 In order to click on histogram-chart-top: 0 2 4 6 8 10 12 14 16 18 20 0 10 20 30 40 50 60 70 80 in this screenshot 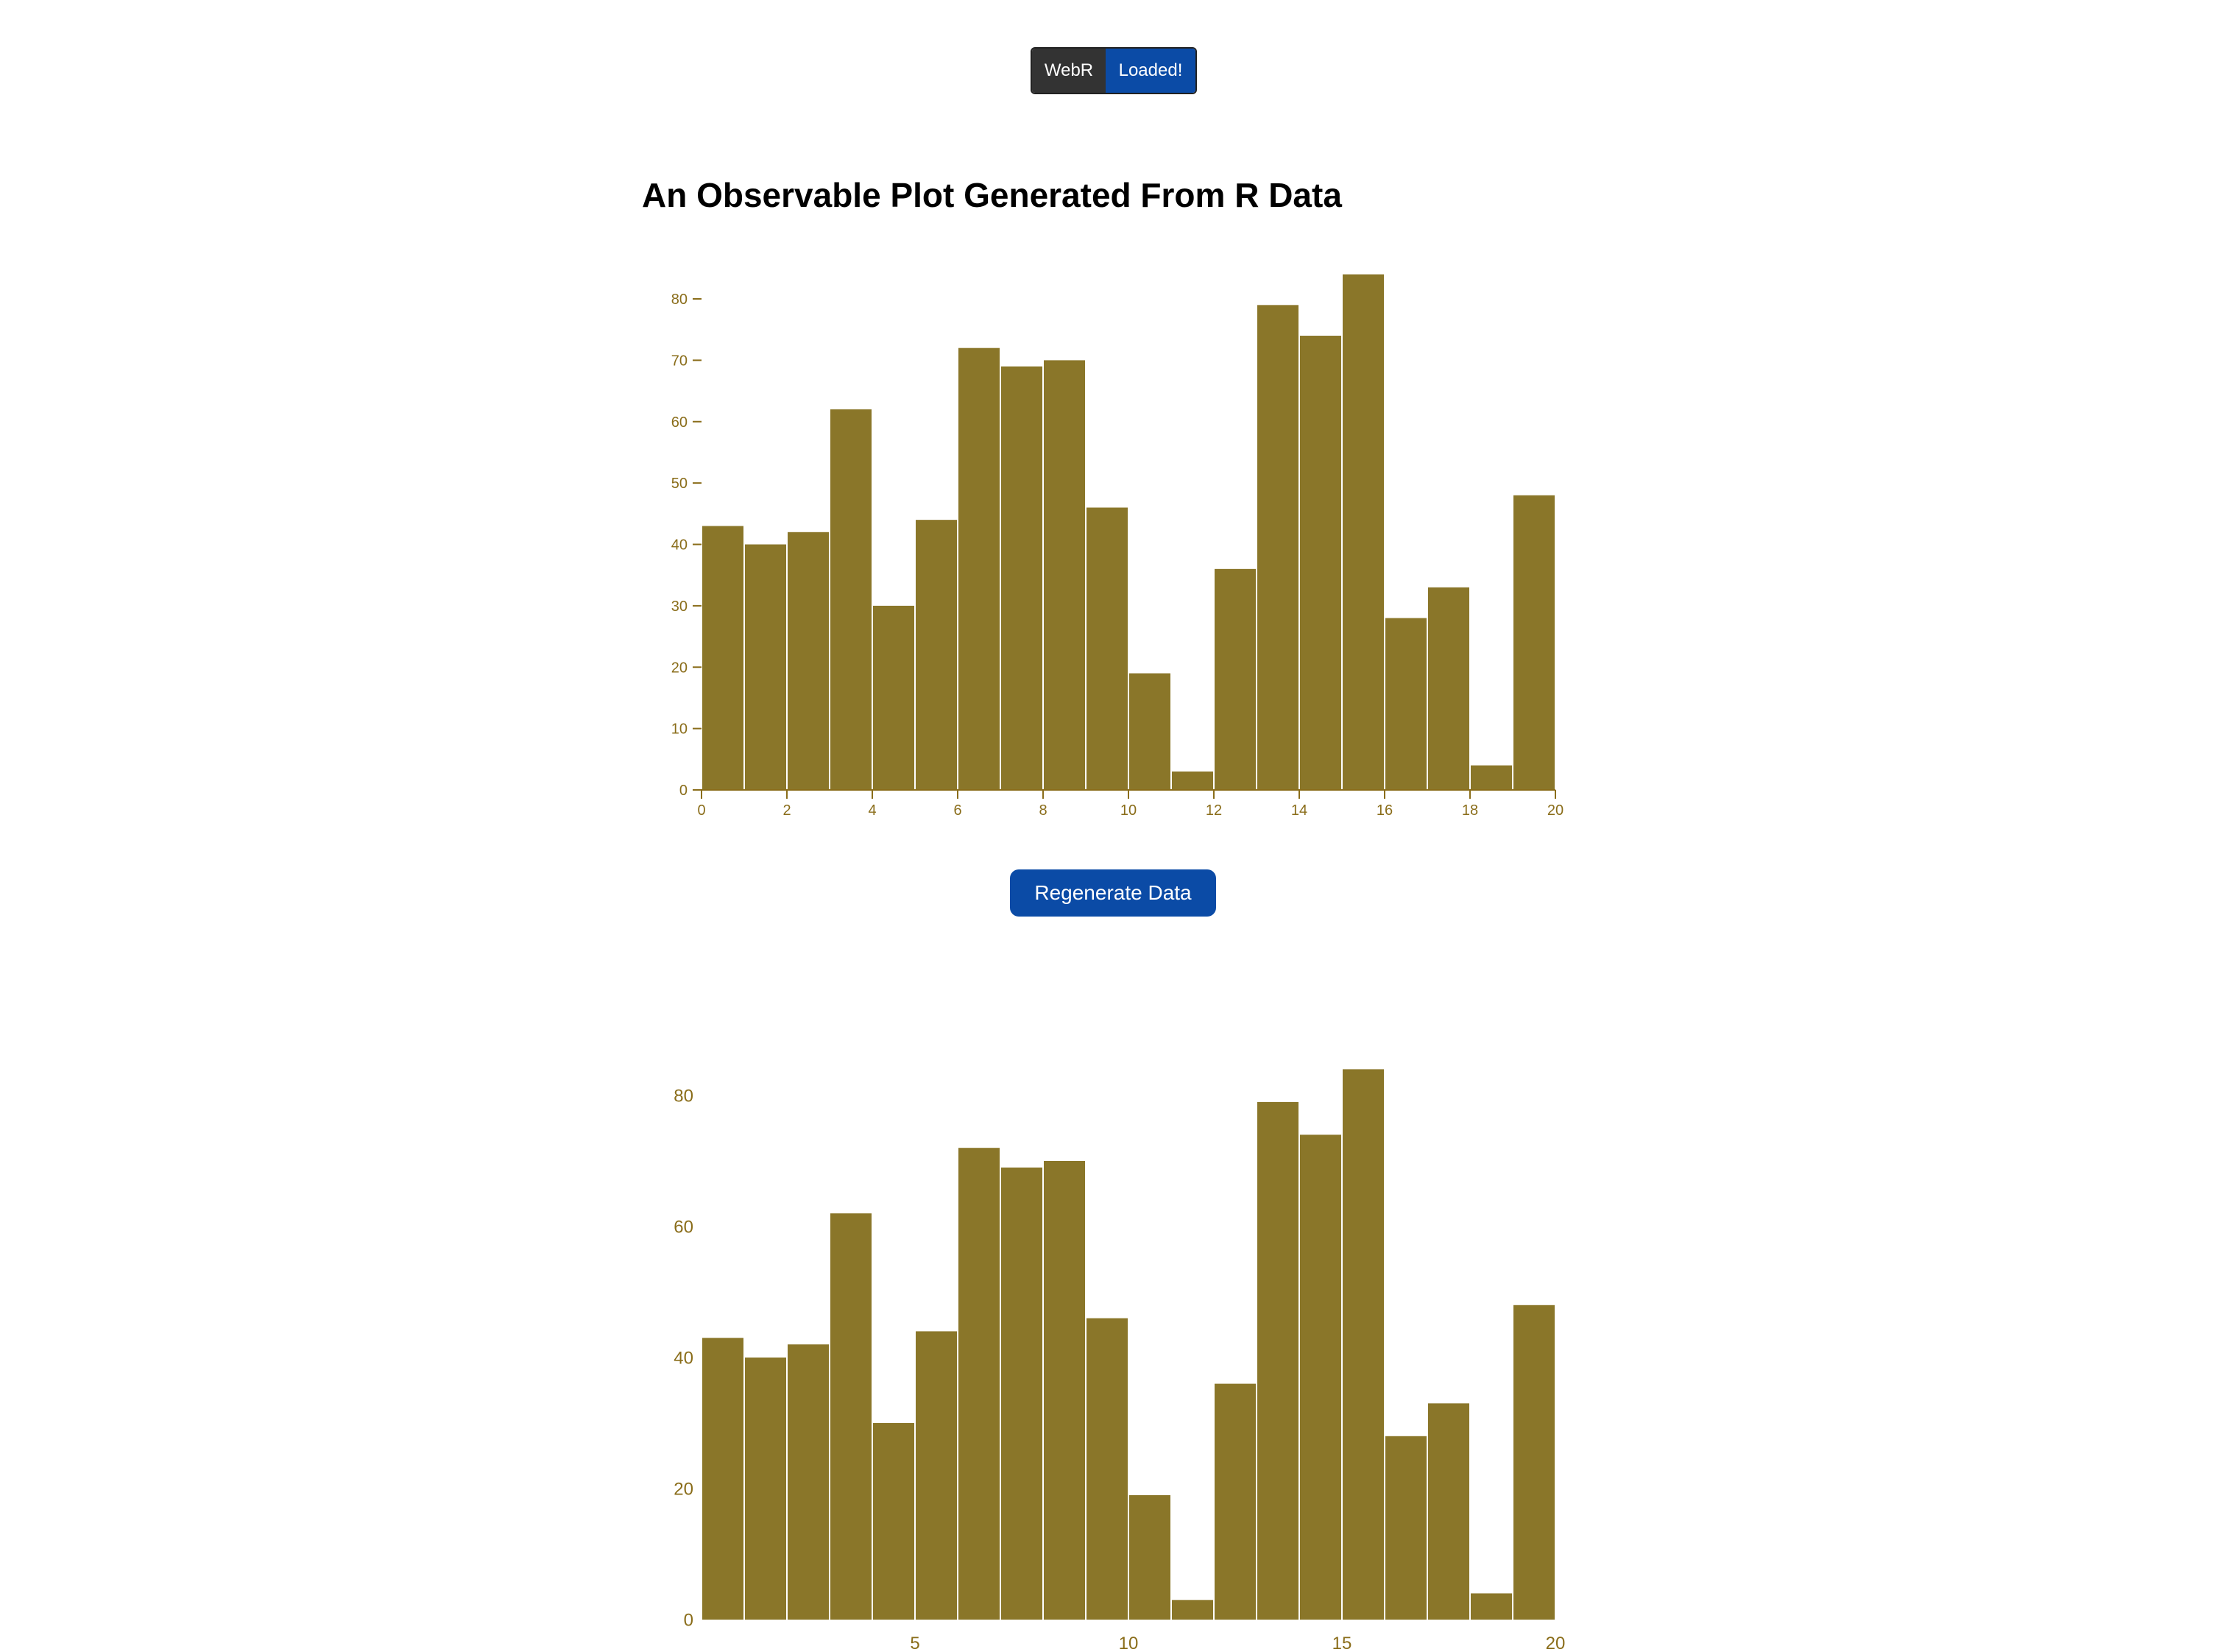, I will do `click(1117, 546)`.